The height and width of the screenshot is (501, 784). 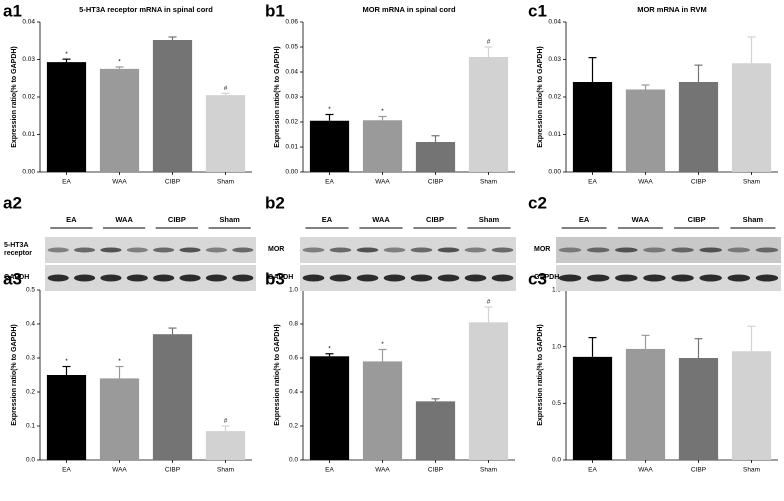 I want to click on chart-title: MOR mRNA in RVM, so click(x=672, y=9).